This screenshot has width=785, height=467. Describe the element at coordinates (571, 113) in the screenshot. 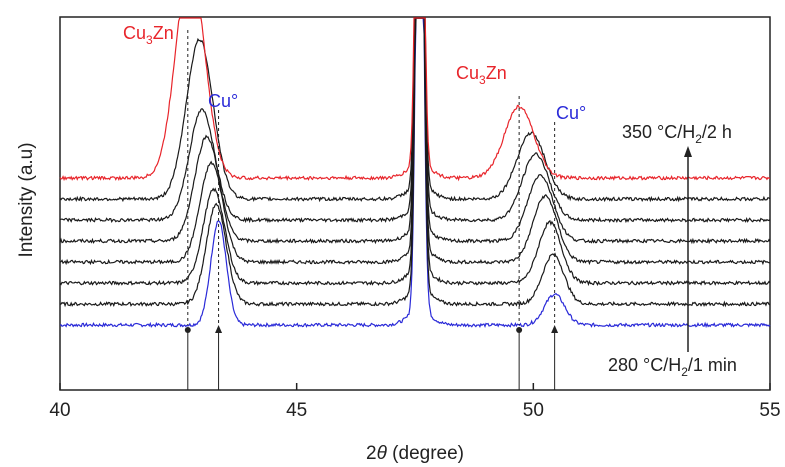

I see `annotation-cu-right: Cu°` at that location.